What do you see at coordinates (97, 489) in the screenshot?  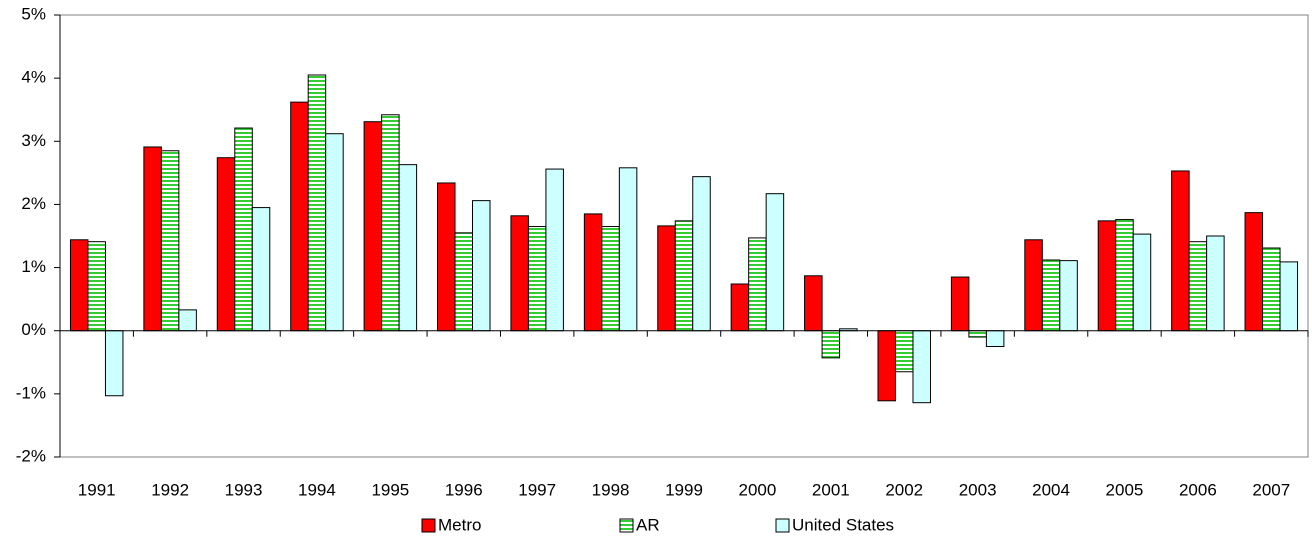 I see `x-tick-label: 1991` at bounding box center [97, 489].